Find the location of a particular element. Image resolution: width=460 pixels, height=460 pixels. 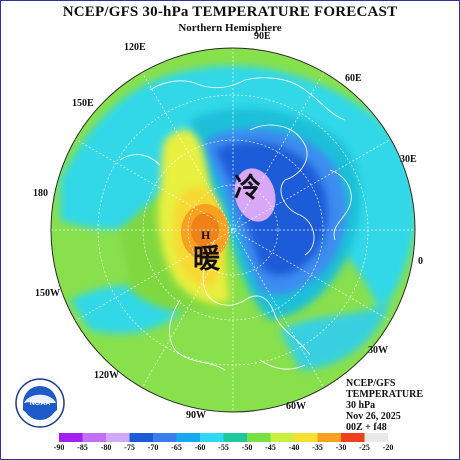

lon-label-120w: 120W is located at coordinates (106, 375).